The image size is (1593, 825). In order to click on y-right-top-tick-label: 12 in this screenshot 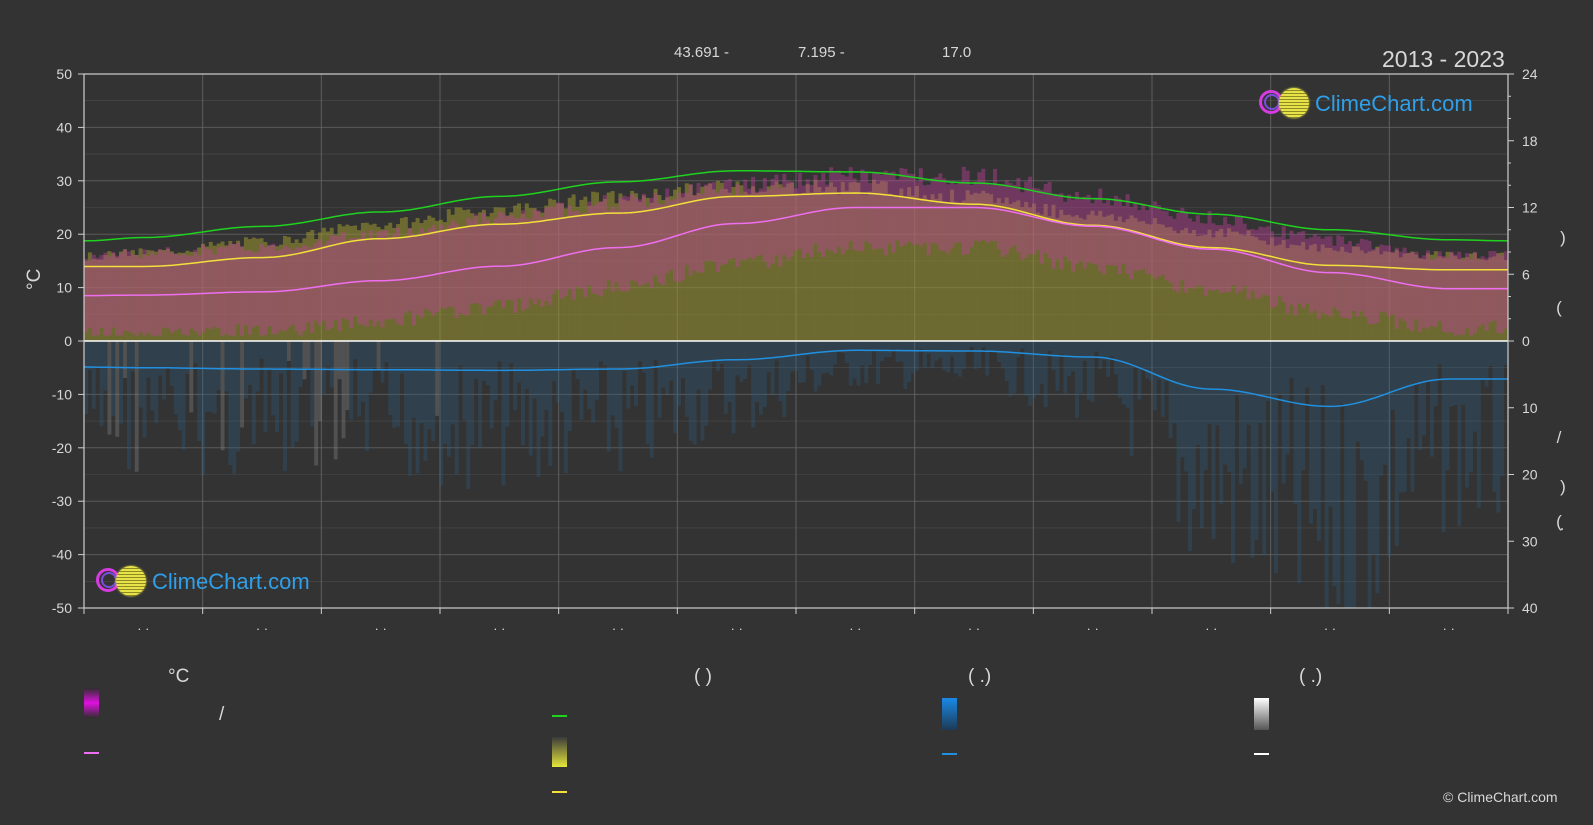, I will do `click(1530, 208)`.